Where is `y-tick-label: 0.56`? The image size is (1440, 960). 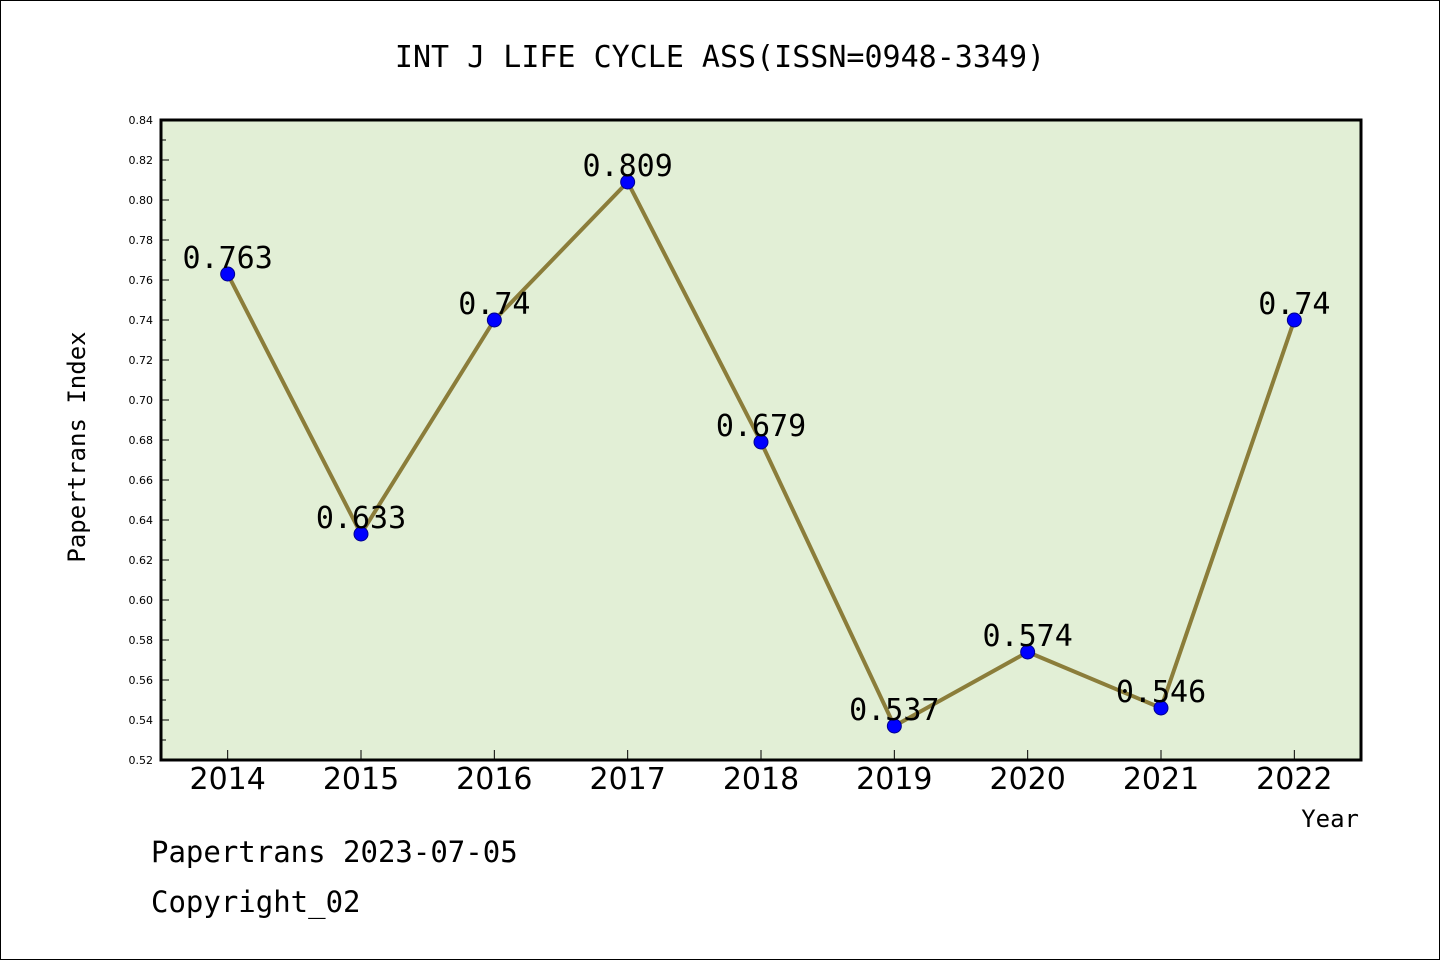 y-tick-label: 0.56 is located at coordinates (141, 680).